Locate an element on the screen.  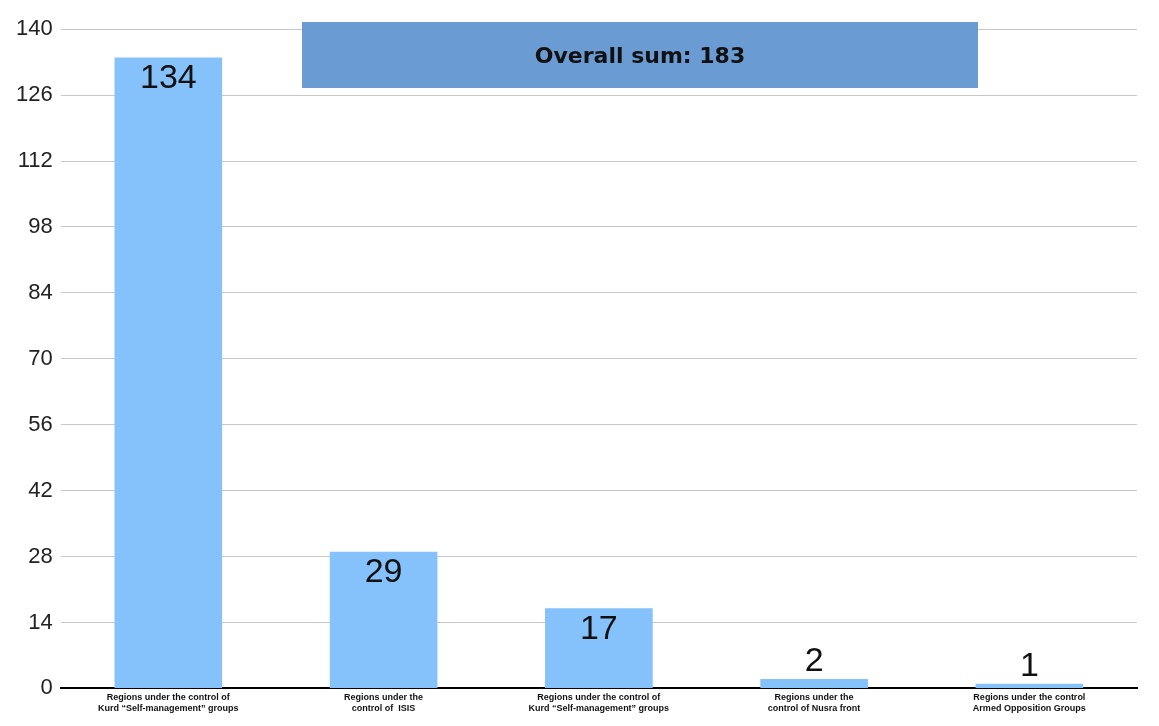
y-tick-label: 42 is located at coordinates (40, 489).